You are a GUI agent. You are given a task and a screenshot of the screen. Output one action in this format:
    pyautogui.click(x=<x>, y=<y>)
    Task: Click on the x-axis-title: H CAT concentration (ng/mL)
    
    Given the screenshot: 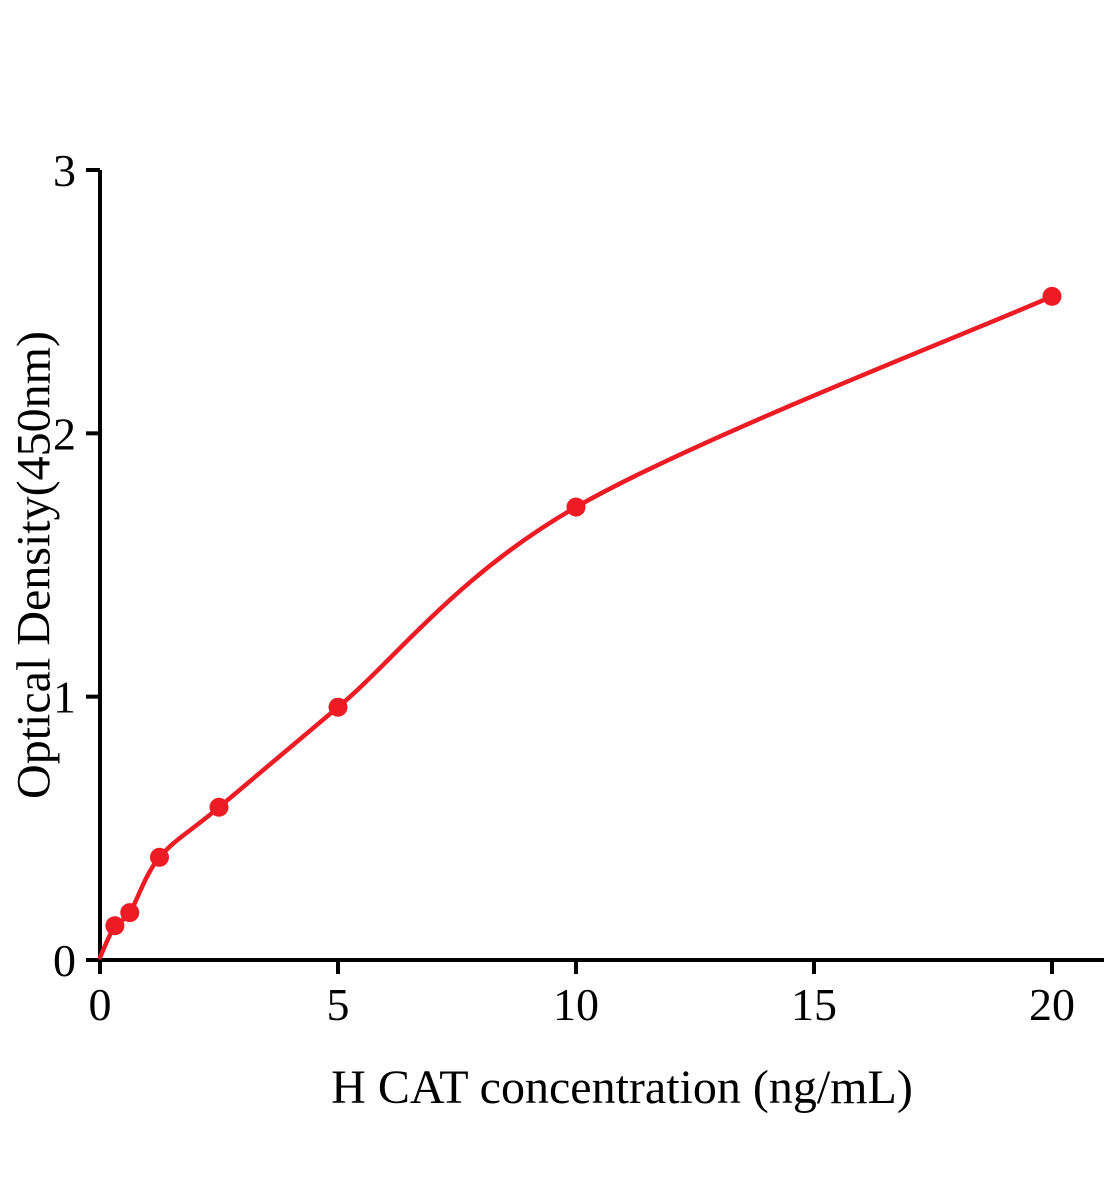 What is the action you would take?
    pyautogui.click(x=622, y=1087)
    